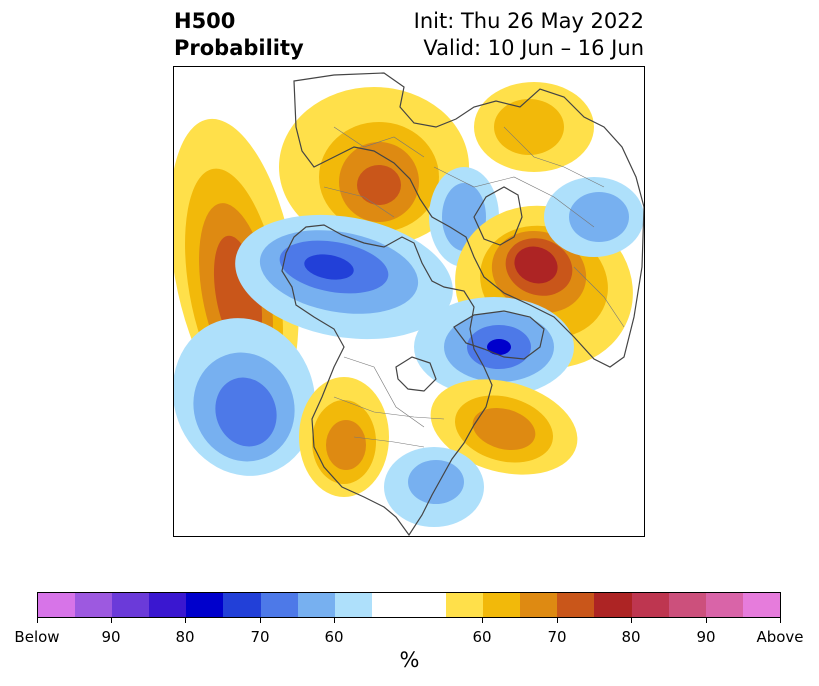 This screenshot has width=819, height=686. What do you see at coordinates (504, 429) in the screenshot?
I see `atlantic-above-contour` at bounding box center [504, 429].